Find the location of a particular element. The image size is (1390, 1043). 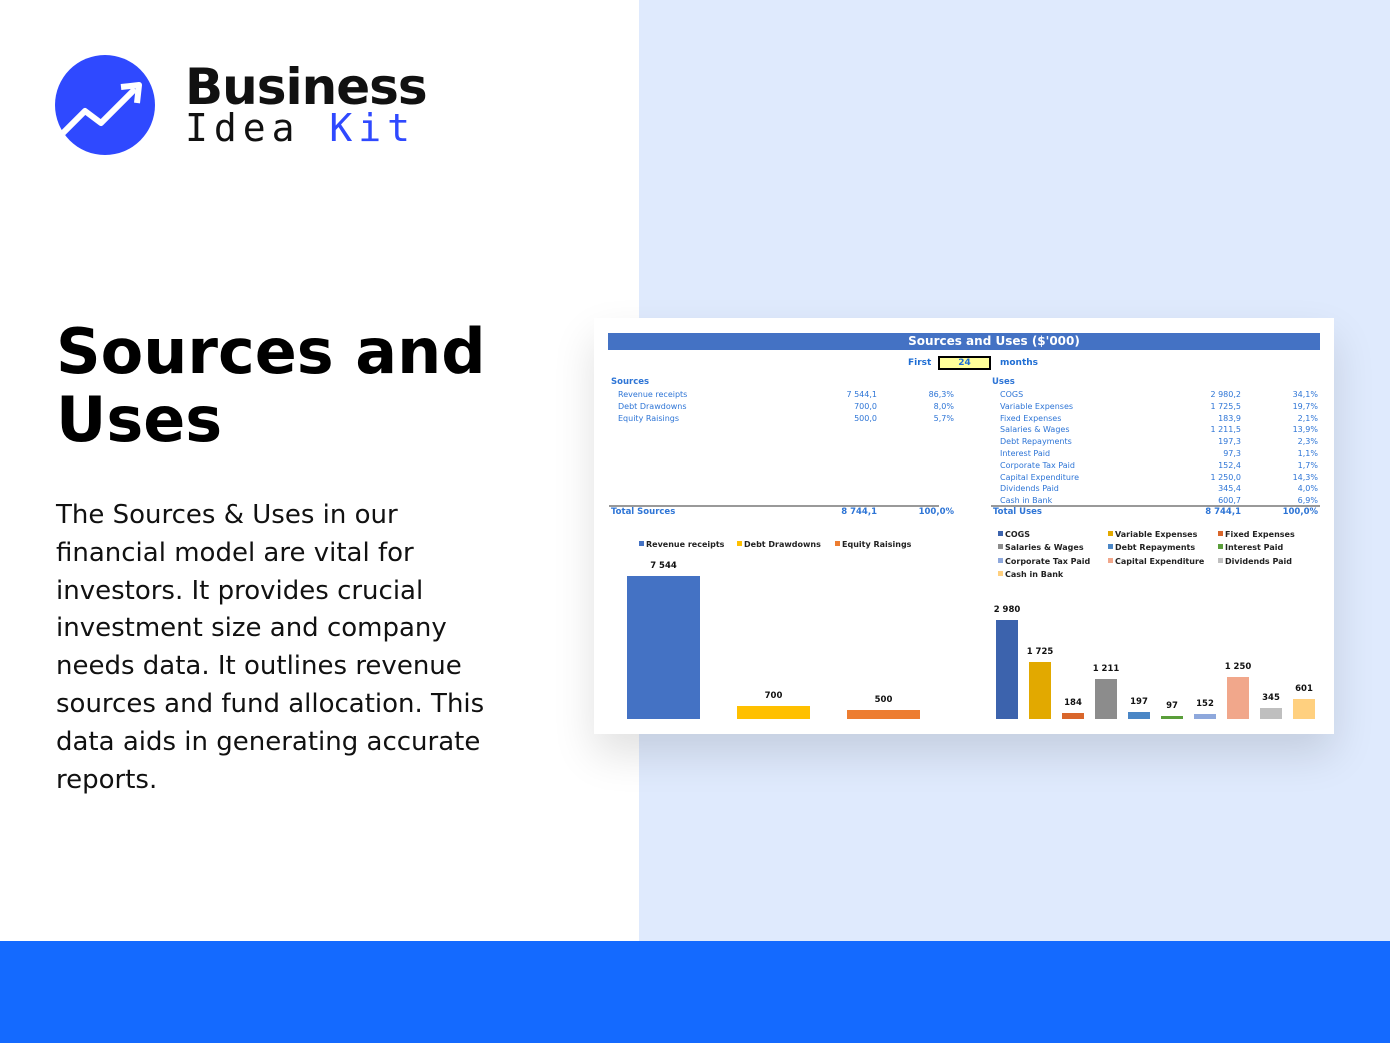

row-name: Dividends Paid is located at coordinates (1029, 489).